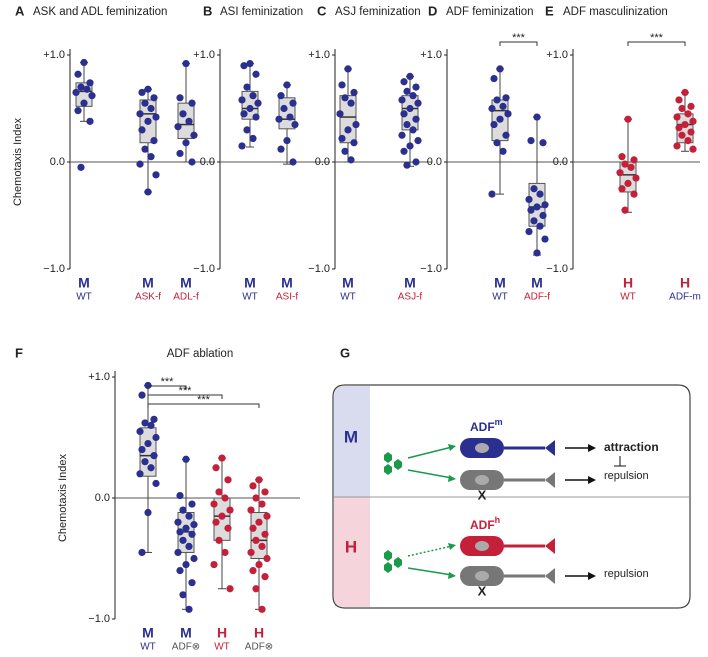  What do you see at coordinates (259, 647) in the screenshot?
I see `group-label: ADF⊗` at bounding box center [259, 647].